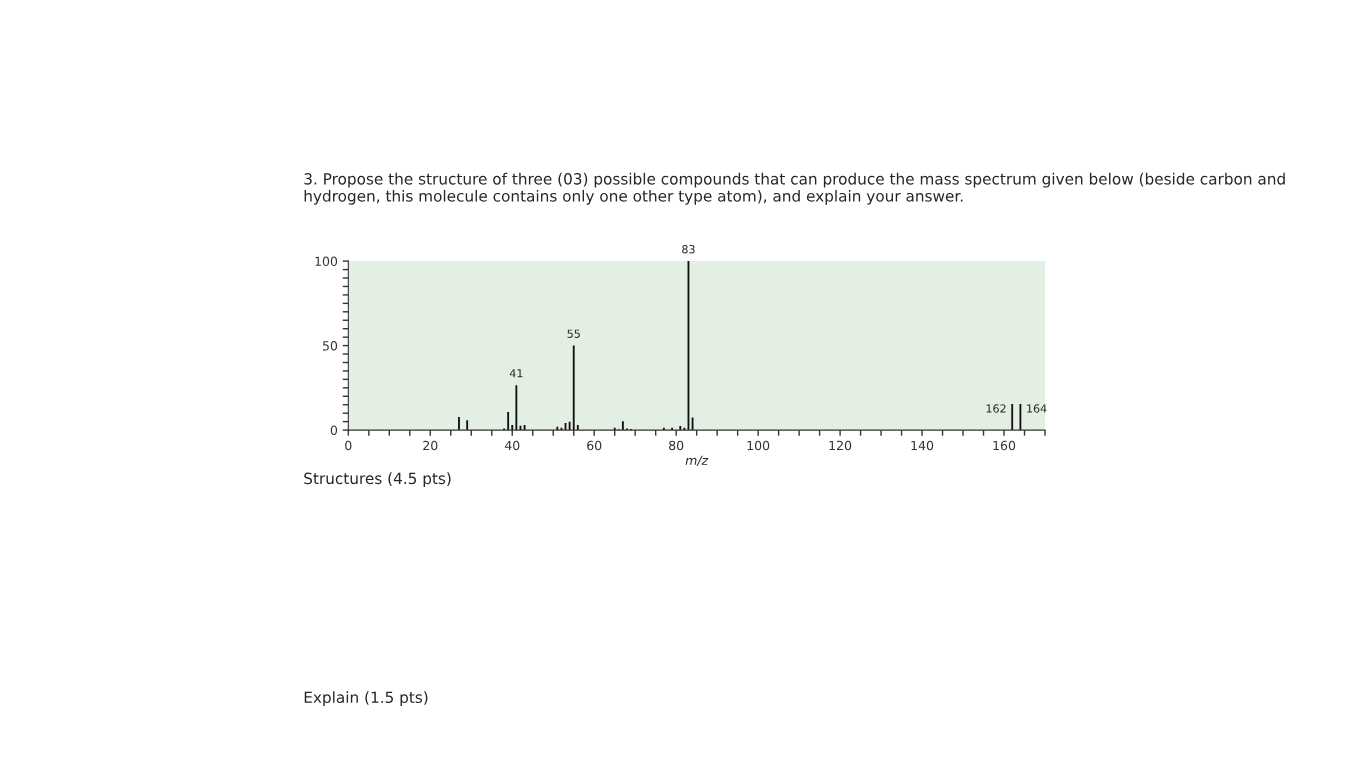 Image resolution: width=1366 pixels, height=768 pixels. I want to click on x-tick-label: 160, so click(1004, 445).